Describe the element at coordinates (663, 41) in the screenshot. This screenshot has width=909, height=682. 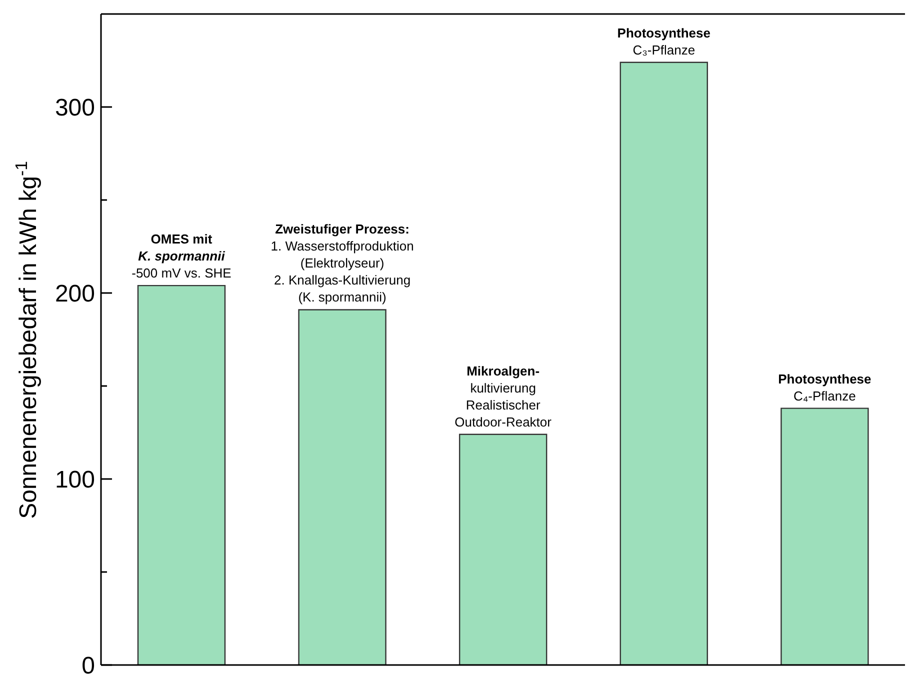
I see `annotation: Photosynthese C₃-Pflanze` at that location.